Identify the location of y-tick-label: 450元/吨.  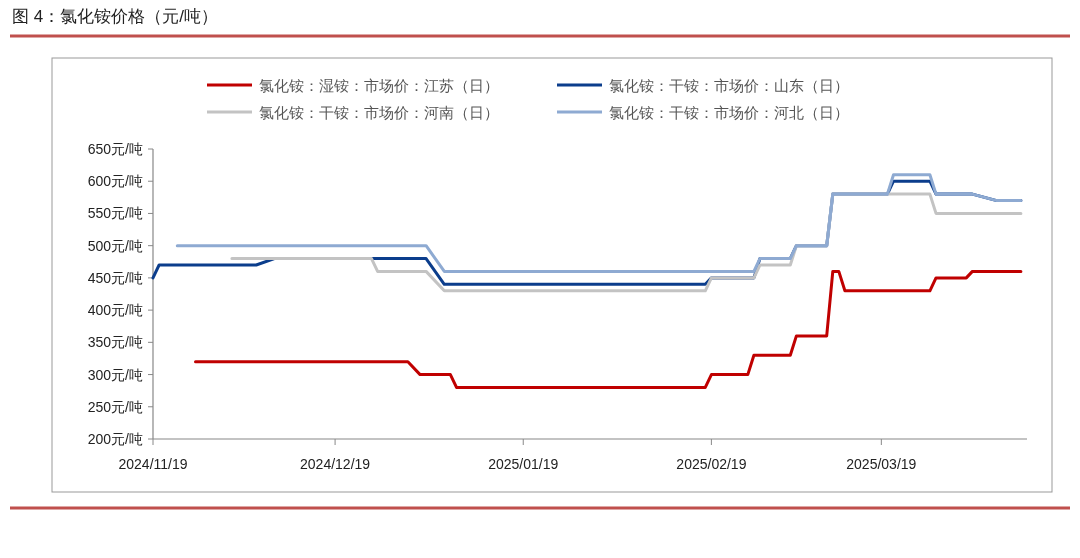
(115, 277).